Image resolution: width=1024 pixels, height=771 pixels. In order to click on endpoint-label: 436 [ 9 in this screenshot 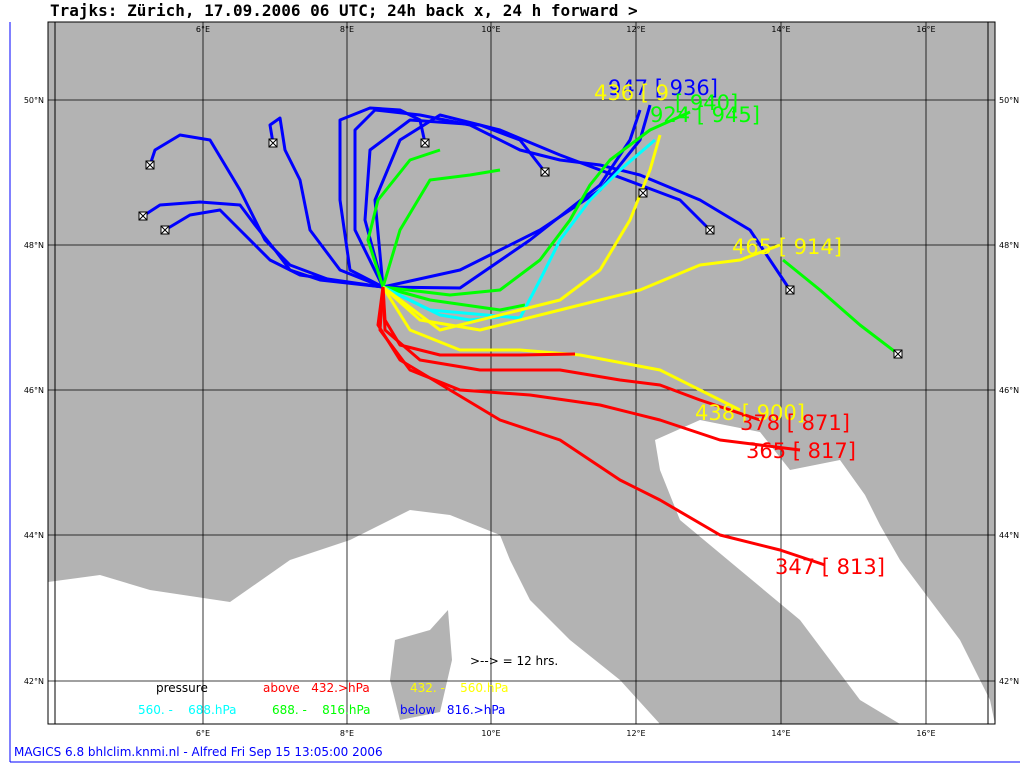, I will do `click(631, 93)`.